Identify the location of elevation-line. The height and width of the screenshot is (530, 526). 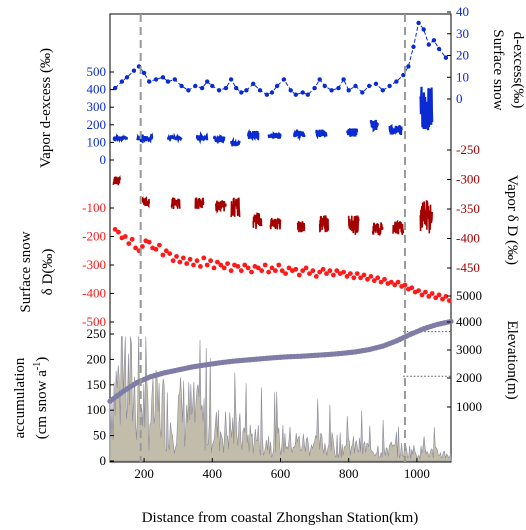
(280, 361).